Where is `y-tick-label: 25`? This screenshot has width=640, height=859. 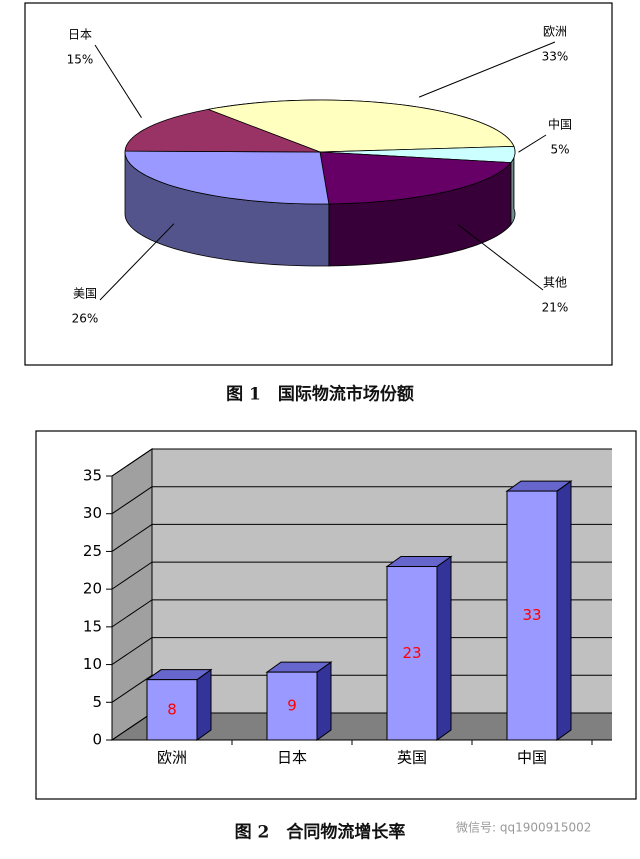
y-tick-label: 25 is located at coordinates (92, 551).